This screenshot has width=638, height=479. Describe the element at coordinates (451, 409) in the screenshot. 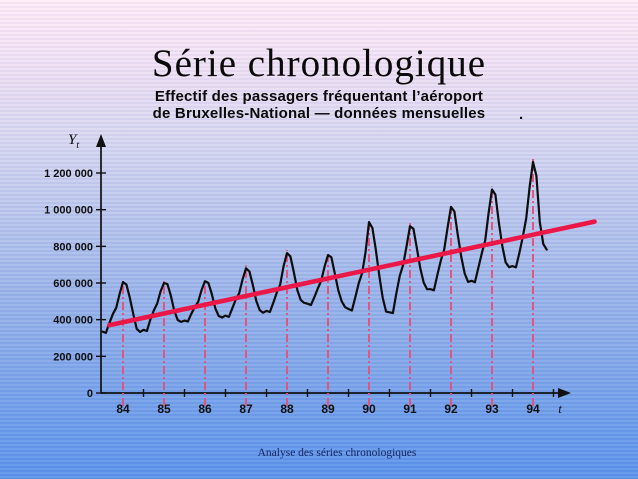

I see `x-year-label: 92` at that location.